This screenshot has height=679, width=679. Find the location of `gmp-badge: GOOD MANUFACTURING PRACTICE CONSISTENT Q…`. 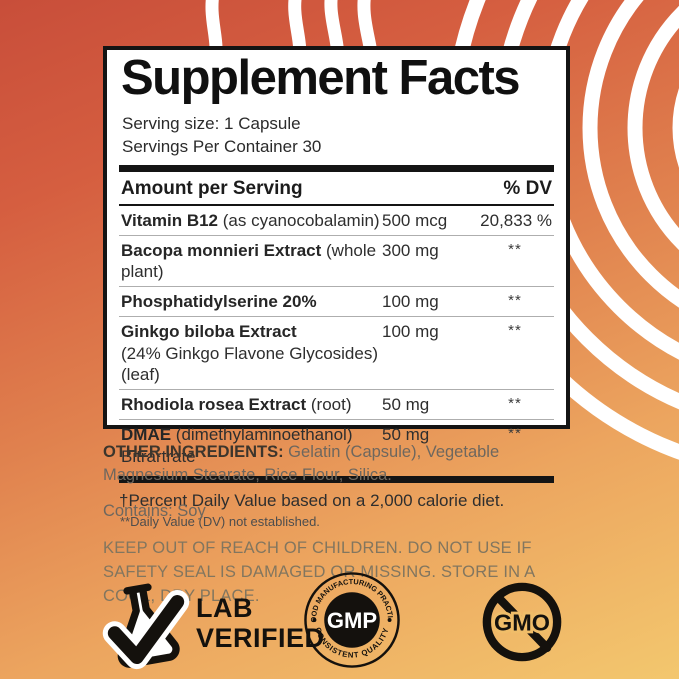

gmp-badge: GOOD MANUFACTURING PRACTICE CONSISTENT Q… is located at coordinates (350, 619).